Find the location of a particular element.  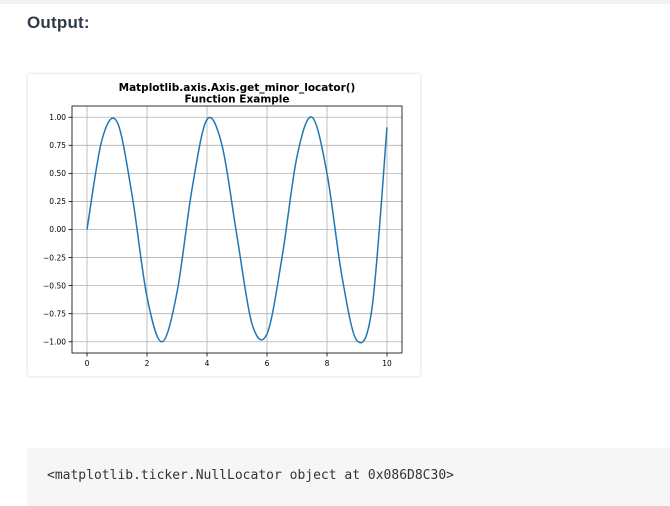

y-axis-ticks: 1.00 0.75 0.50 0.25 0.00 −0.25 −0.50 −0.75 −1.00 is located at coordinates (57, 229).